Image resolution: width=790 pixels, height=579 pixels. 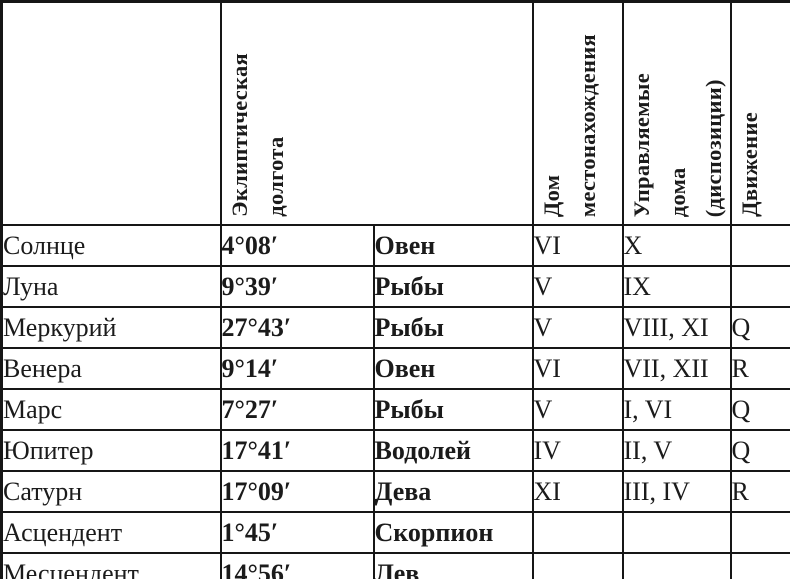 What do you see at coordinates (239, 135) in the screenshot?
I see `header-line: Эклиптическая` at bounding box center [239, 135].